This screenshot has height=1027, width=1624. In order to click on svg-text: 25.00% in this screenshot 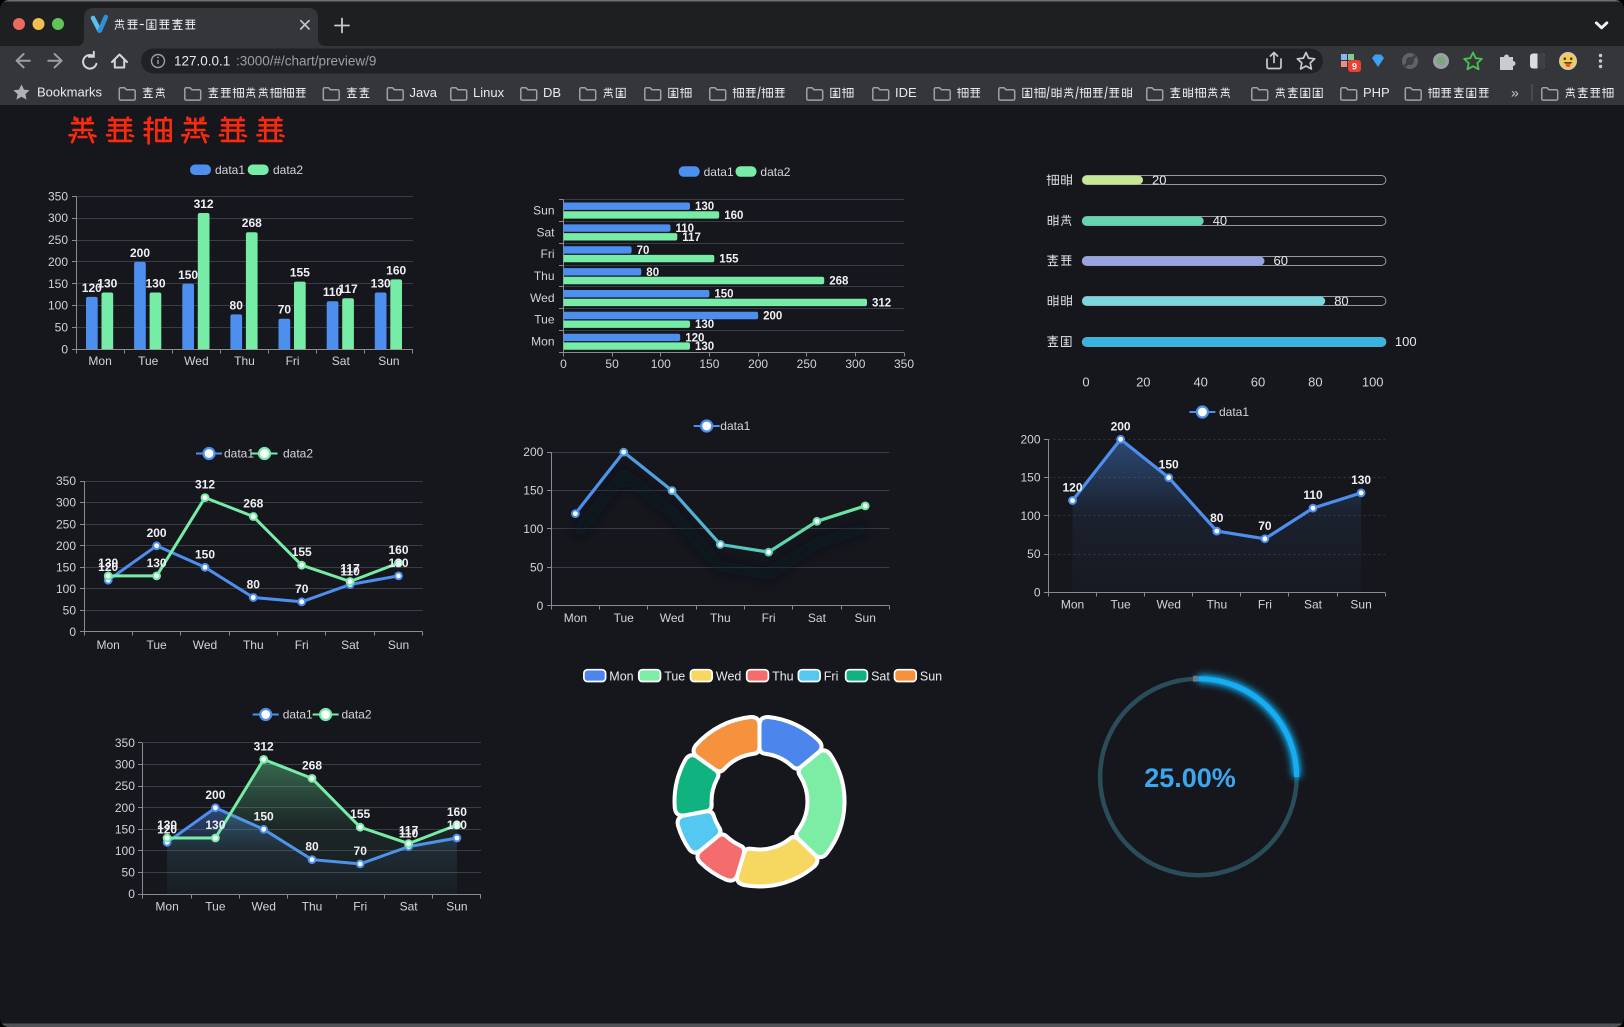, I will do `click(1190, 778)`.